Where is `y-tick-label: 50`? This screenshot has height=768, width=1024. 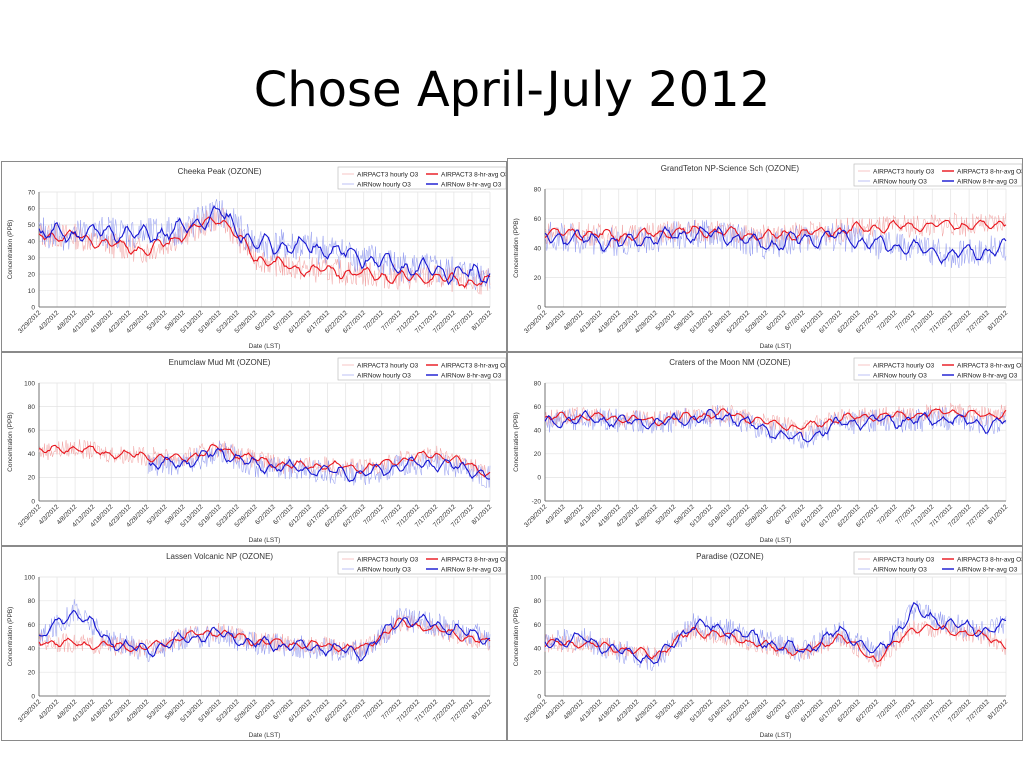
y-tick-label: 50 is located at coordinates (32, 225).